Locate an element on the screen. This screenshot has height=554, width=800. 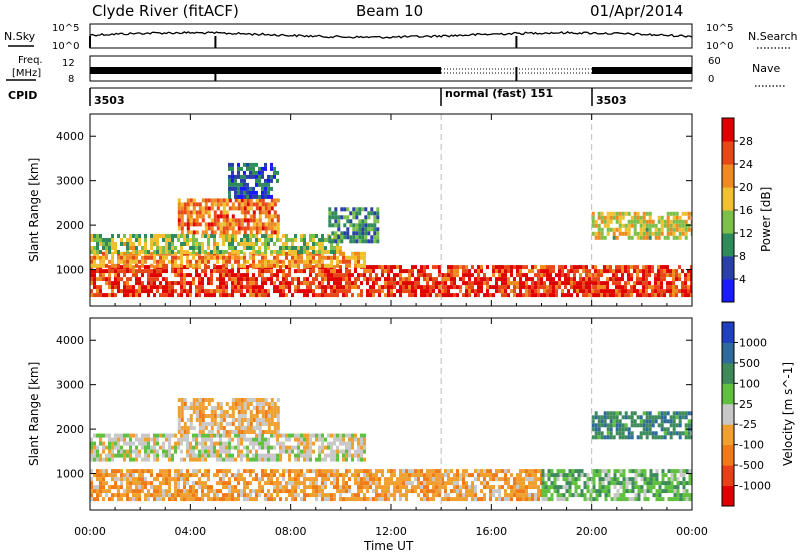
cpid-panel: CPID 3503 normal (fast) 151 3503 is located at coordinates (350, 97).